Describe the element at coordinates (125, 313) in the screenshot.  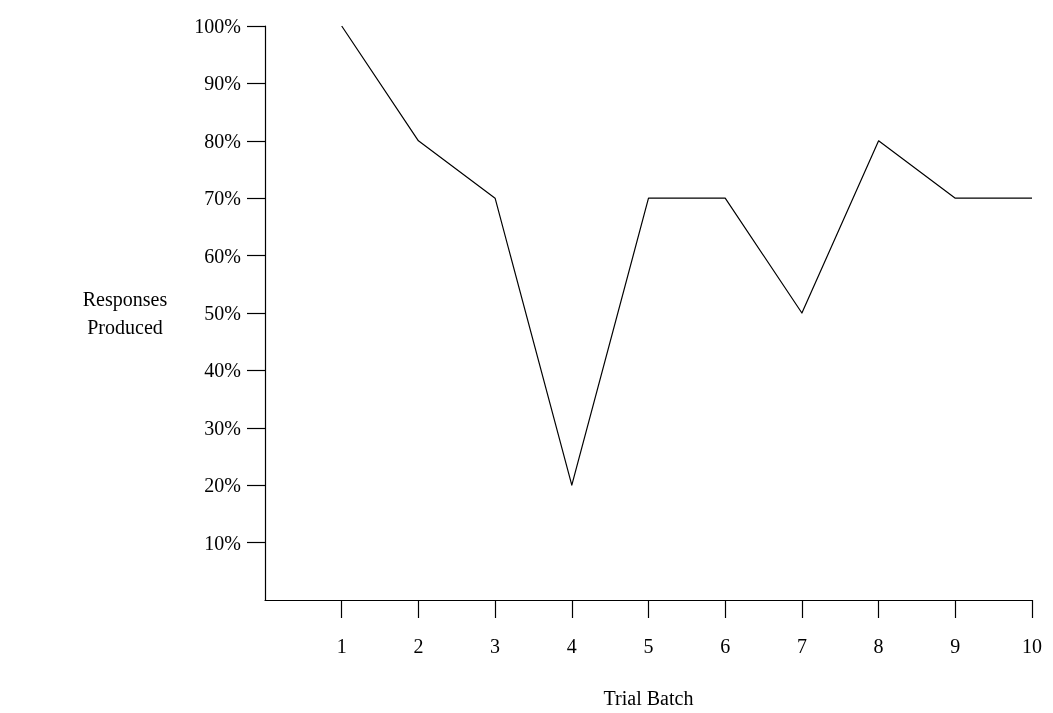
I see `y-axis-title: Responses Produced` at that location.